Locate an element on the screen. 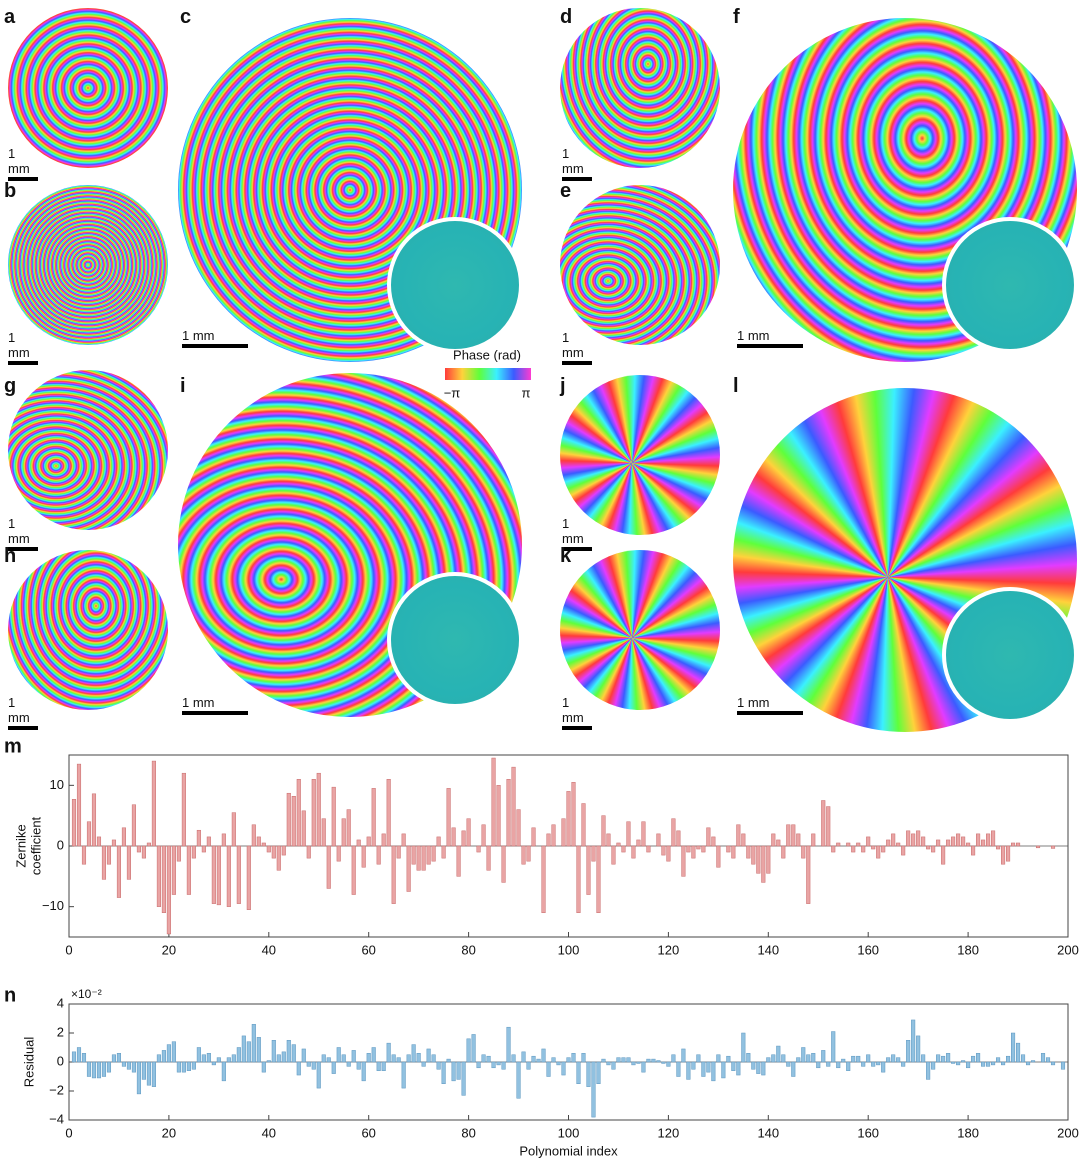 The height and width of the screenshot is (1160, 1080). residual-inset is located at coordinates (455, 285).